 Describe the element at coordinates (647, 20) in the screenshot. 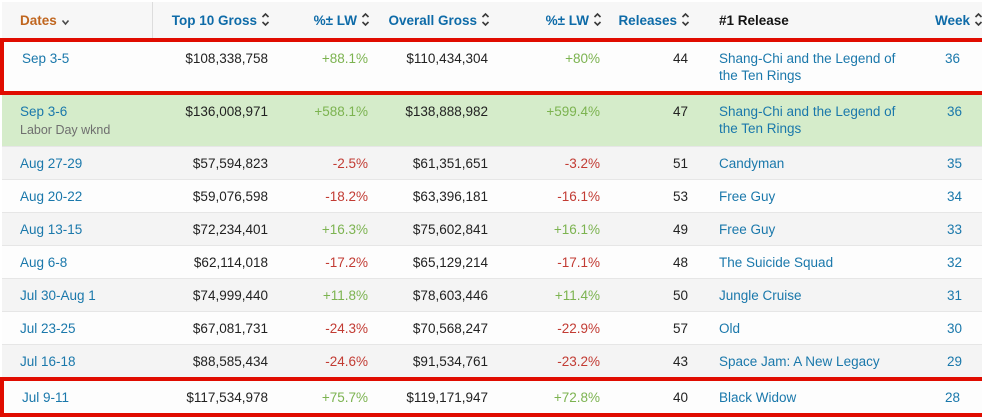

I see `column-header-label: Releases` at that location.